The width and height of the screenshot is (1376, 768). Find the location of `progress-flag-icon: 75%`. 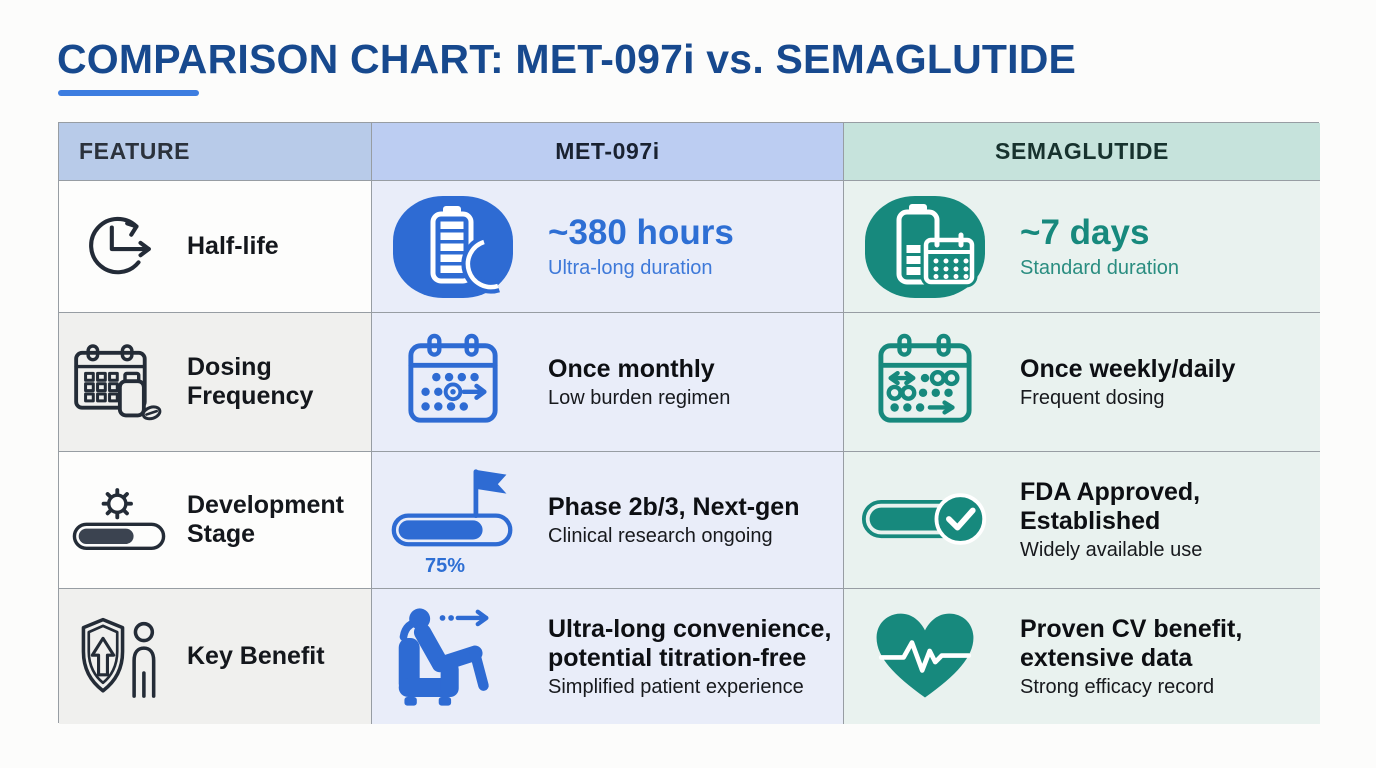

progress-flag-icon: 75% is located at coordinates (453, 520).